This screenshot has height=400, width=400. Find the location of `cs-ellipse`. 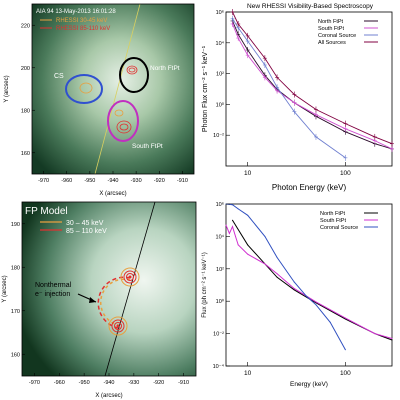

cs-ellipse is located at coordinates (84, 89).